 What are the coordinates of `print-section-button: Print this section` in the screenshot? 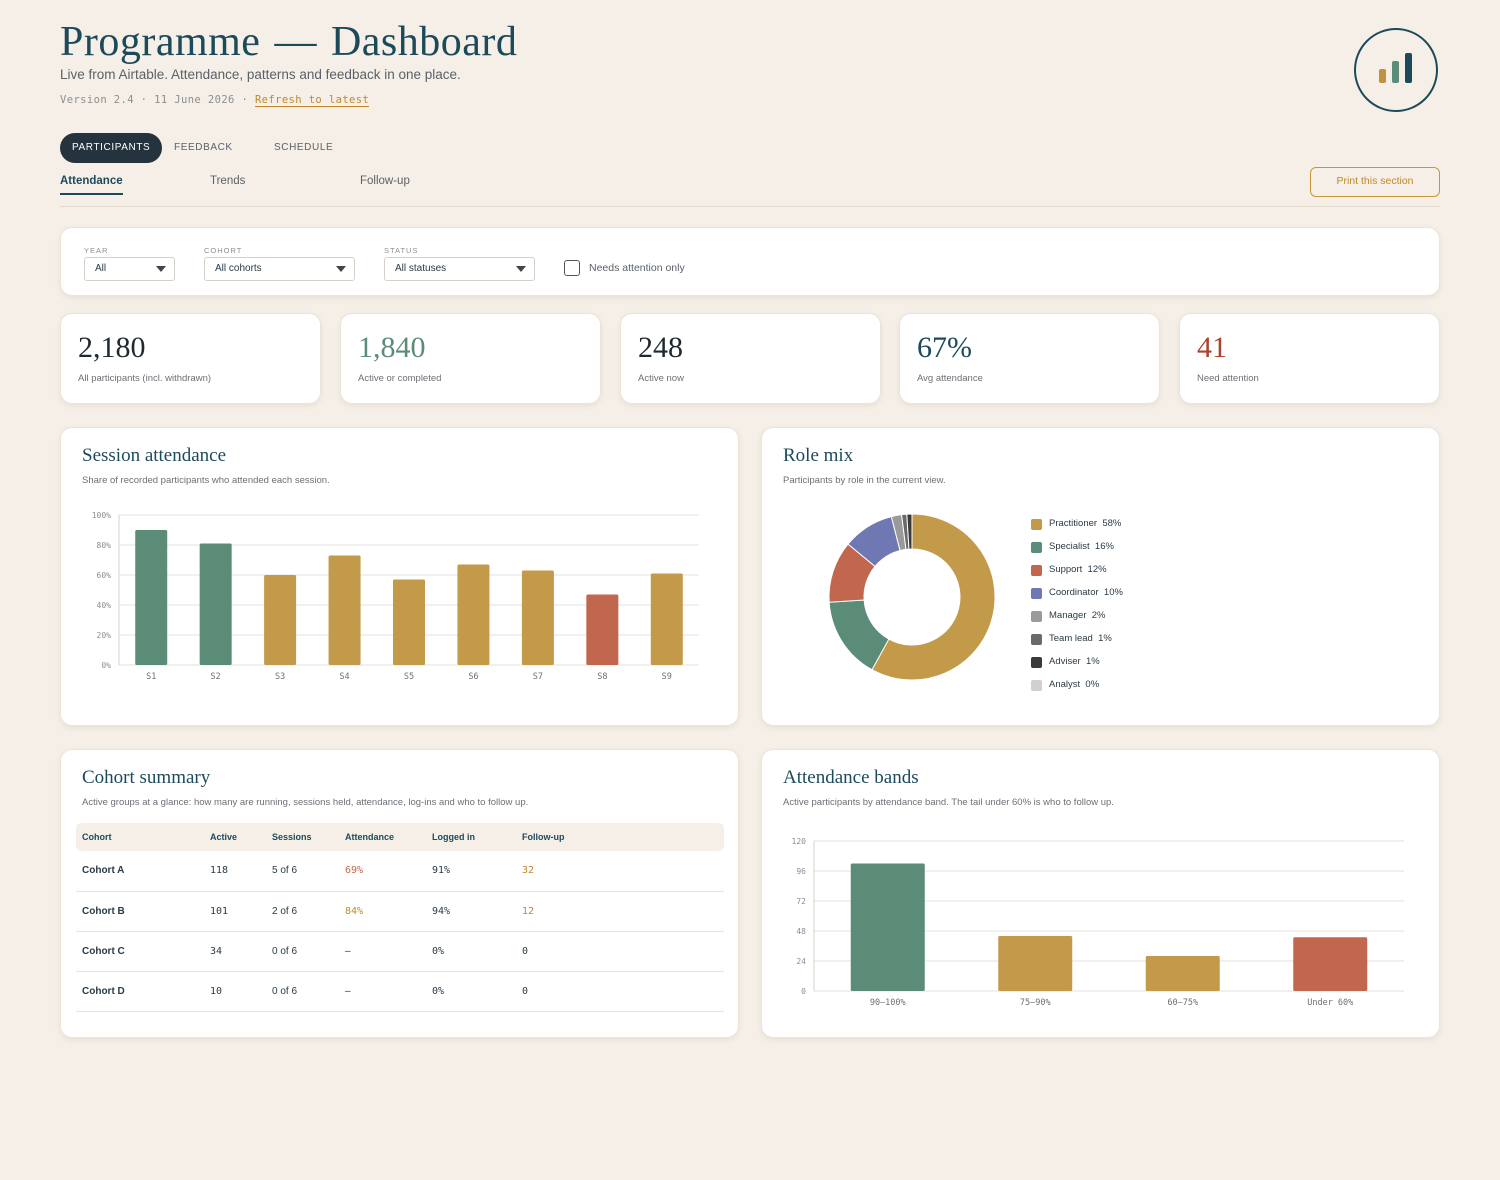 It's located at (1375, 182).